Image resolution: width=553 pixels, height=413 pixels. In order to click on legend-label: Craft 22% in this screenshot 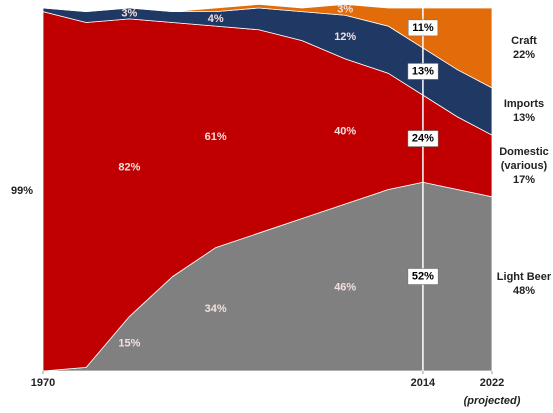, I will do `click(523, 48)`.